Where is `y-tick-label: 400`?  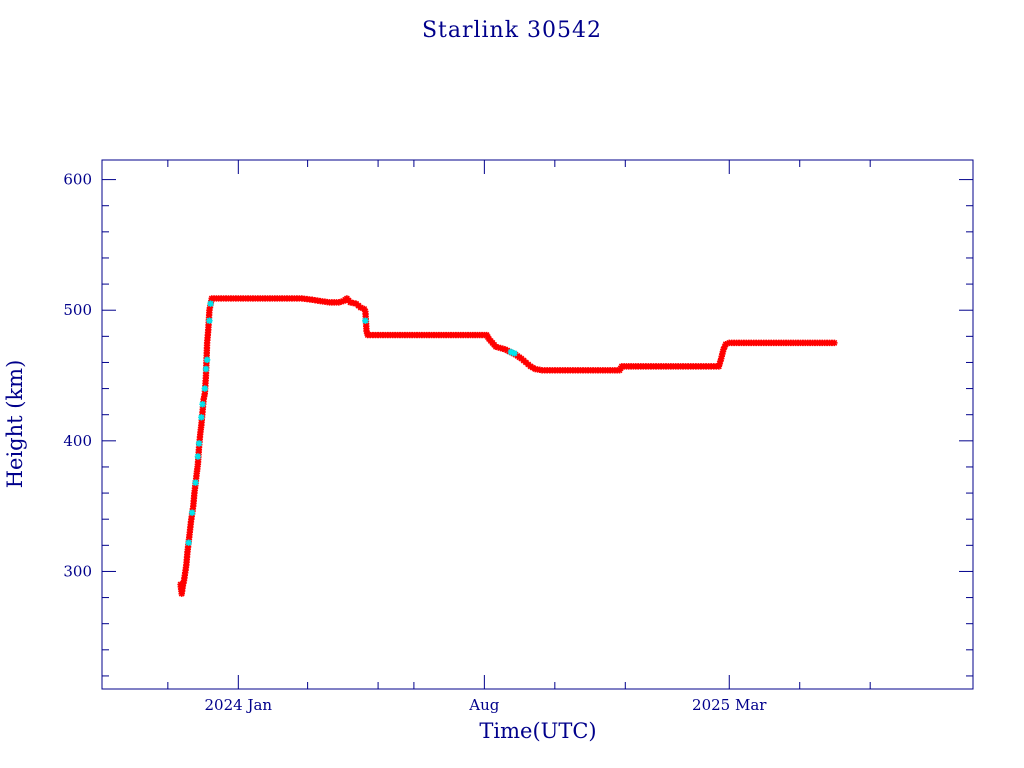 y-tick-label: 400 is located at coordinates (77, 441).